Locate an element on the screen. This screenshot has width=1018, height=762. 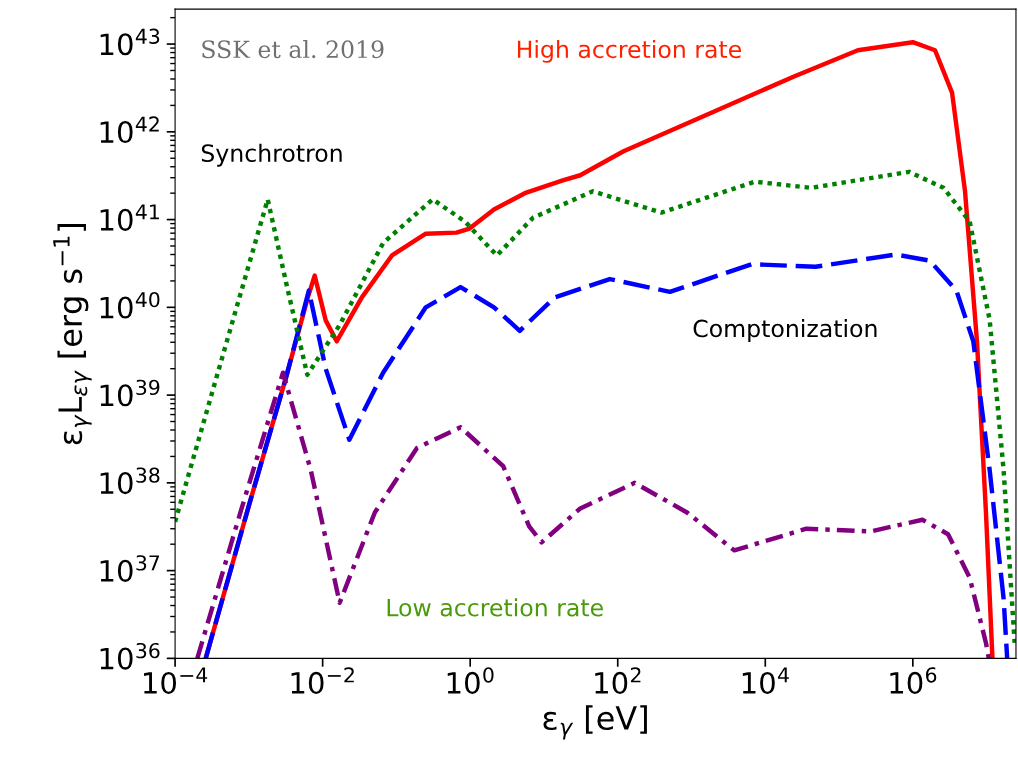
annotation: Comptonization is located at coordinates (785, 330).